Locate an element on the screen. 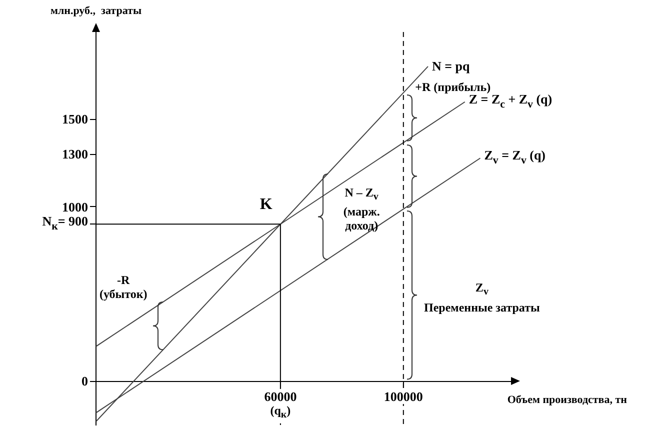 This screenshot has width=647, height=445. x-axis-title: Объем производства, тн is located at coordinates (567, 400).